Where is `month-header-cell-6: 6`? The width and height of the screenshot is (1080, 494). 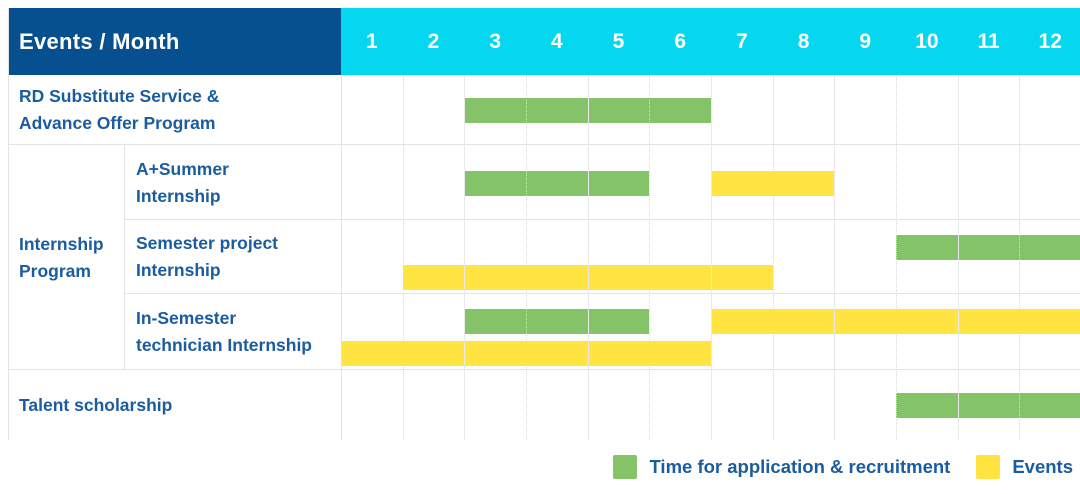
month-header-cell-6: 6 is located at coordinates (680, 41).